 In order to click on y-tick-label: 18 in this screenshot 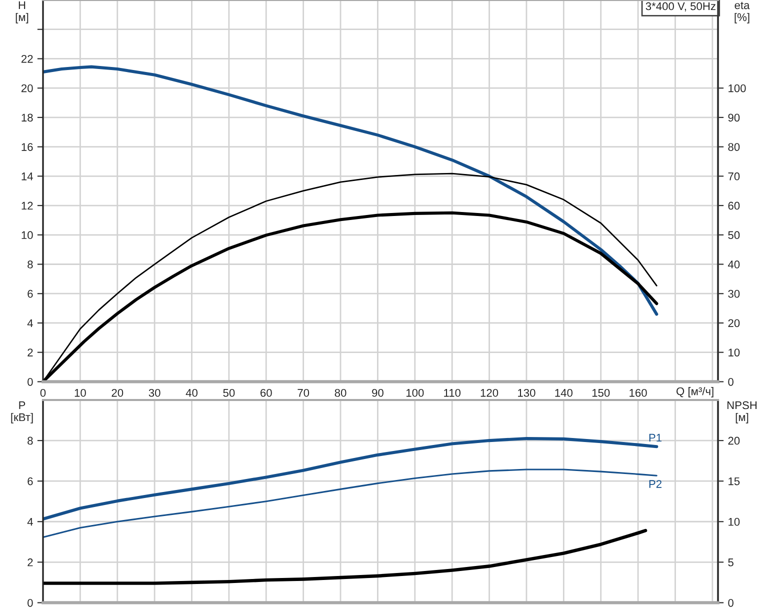, I will do `click(27, 118)`.